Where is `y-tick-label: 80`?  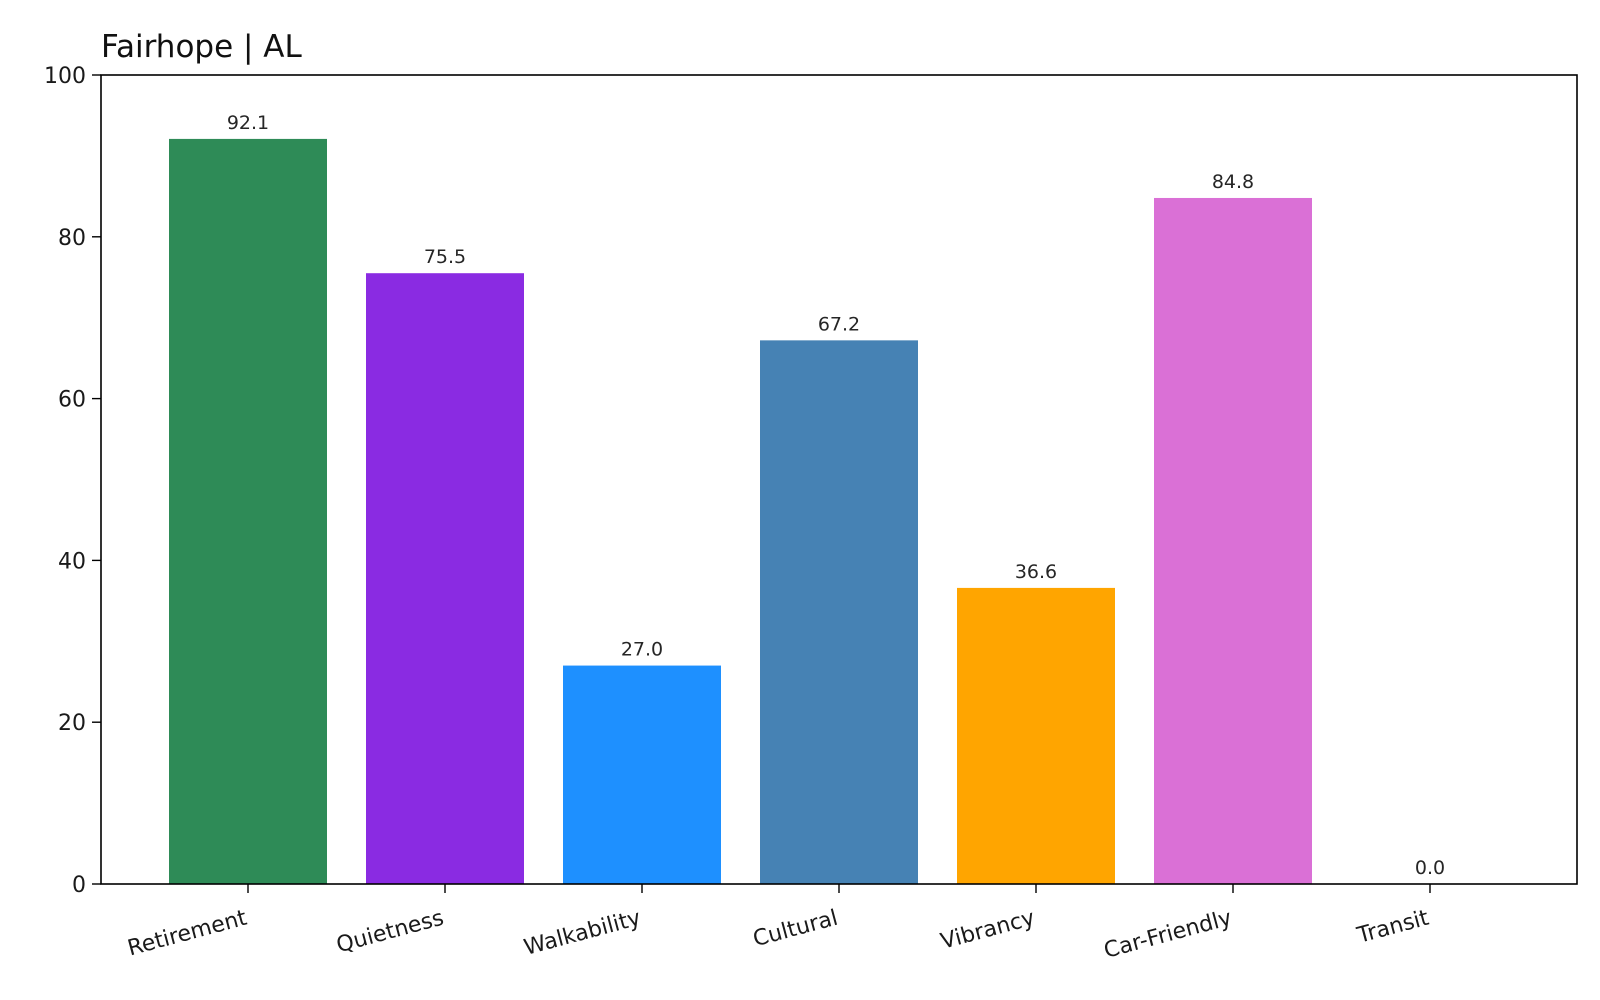 y-tick-label: 80 is located at coordinates (72, 238).